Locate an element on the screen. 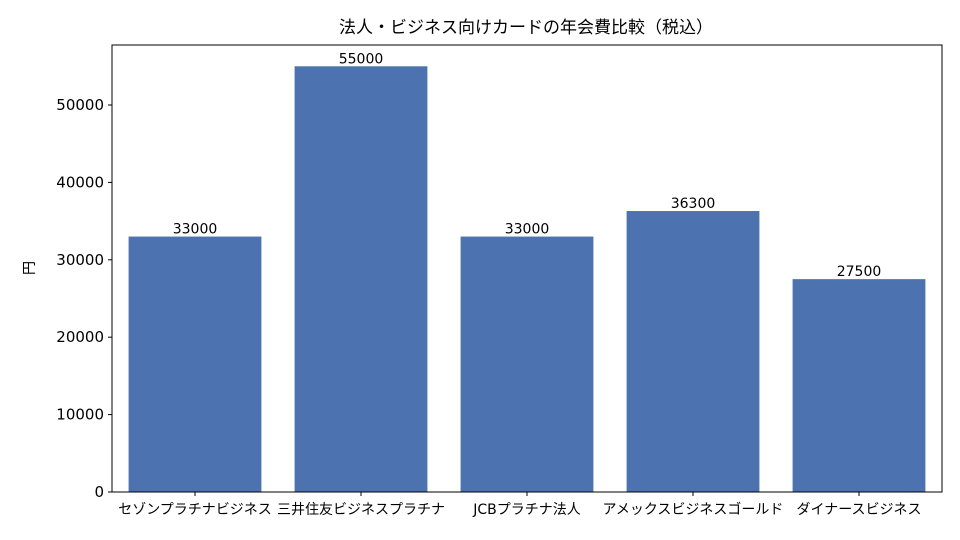 The image size is (960, 540). y-tick-label: 40000 is located at coordinates (80, 182).